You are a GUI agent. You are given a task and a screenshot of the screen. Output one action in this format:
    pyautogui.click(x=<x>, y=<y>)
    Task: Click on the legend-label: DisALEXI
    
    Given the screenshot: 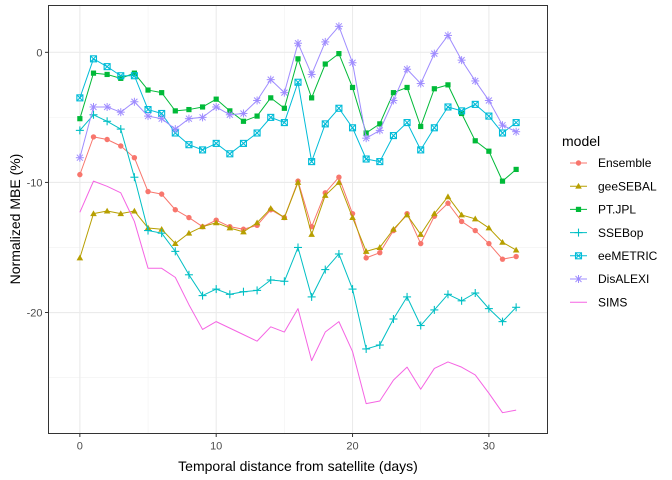 What is the action you would take?
    pyautogui.click(x=623, y=279)
    